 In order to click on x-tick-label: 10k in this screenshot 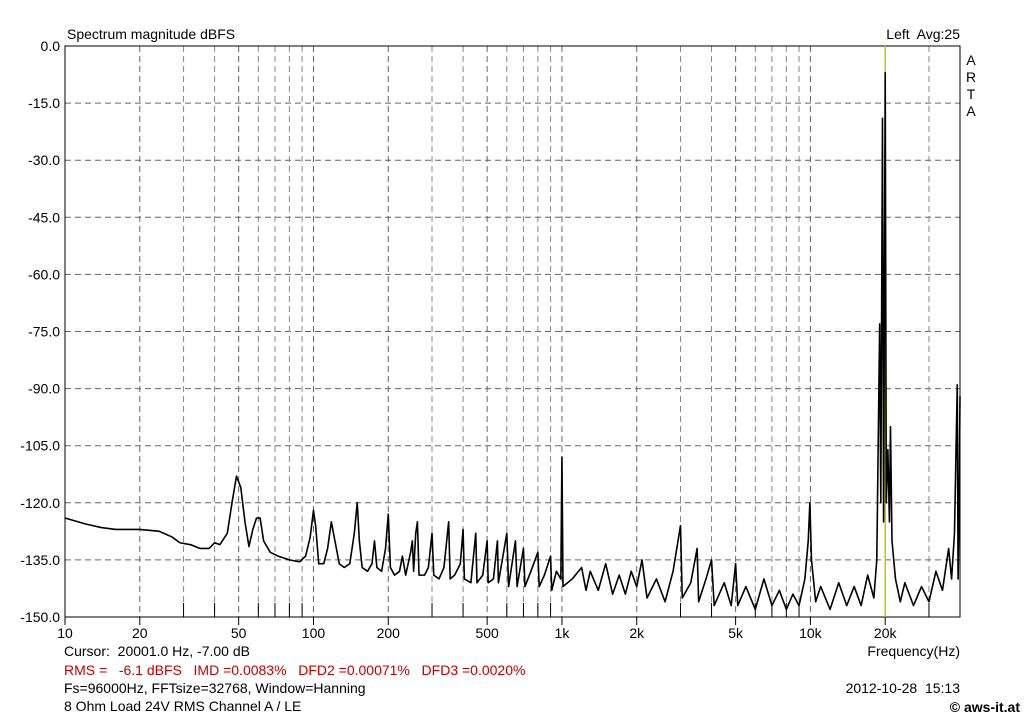, I will do `click(811, 633)`.